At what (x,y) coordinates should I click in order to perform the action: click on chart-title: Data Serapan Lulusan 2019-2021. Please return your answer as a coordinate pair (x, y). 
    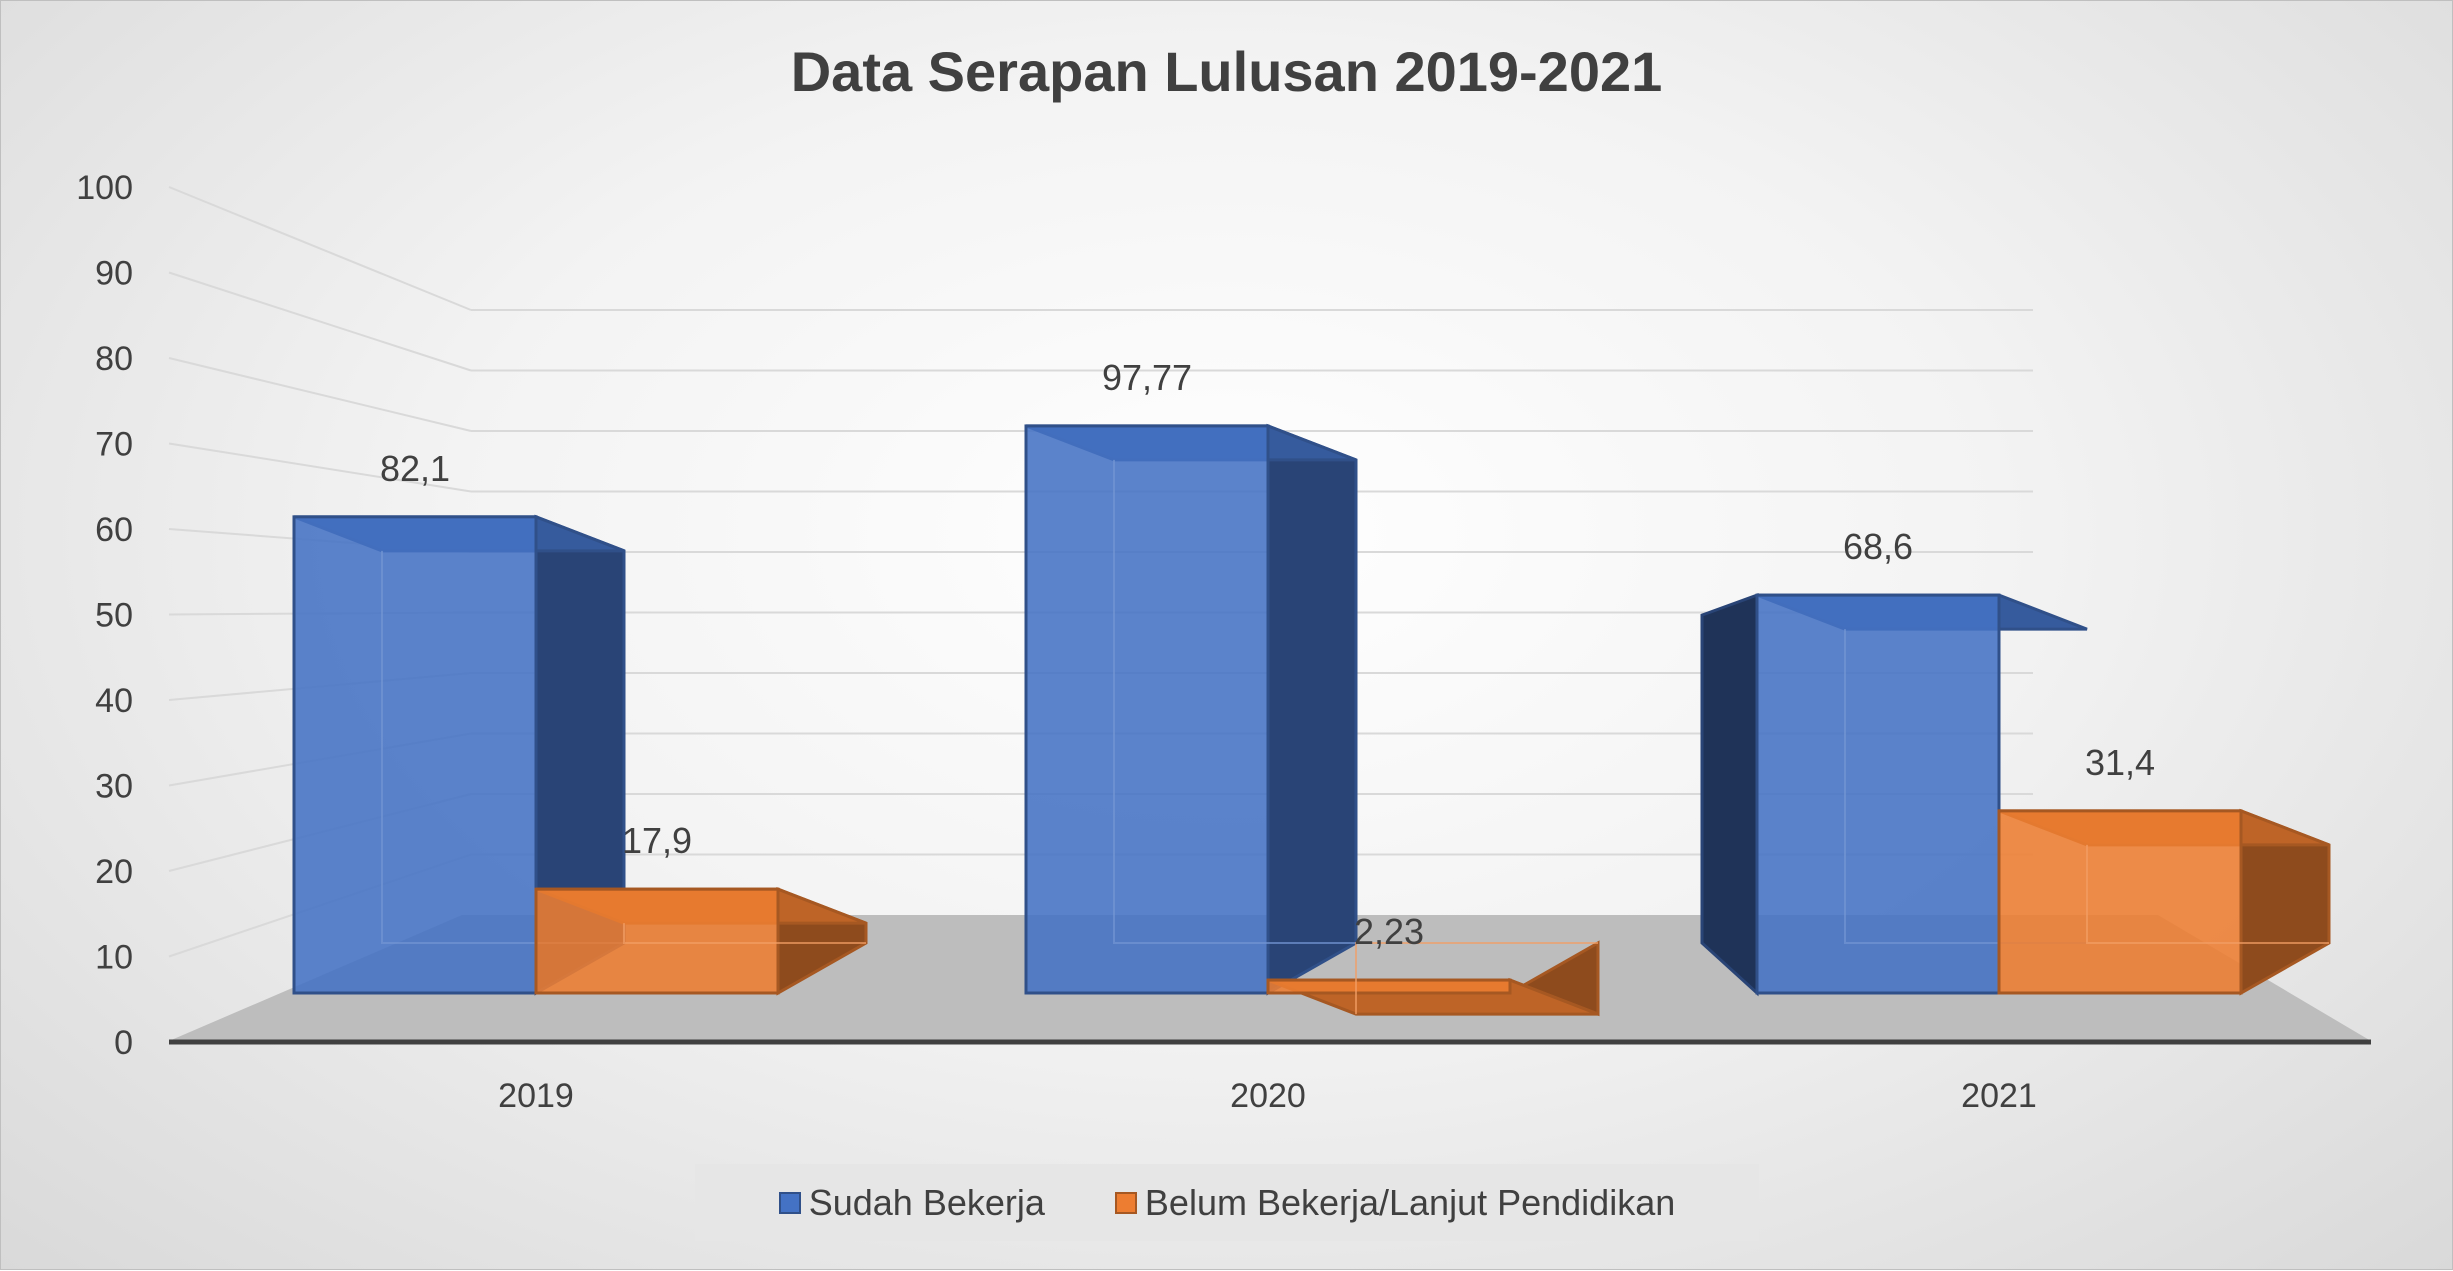
    Looking at the image, I should click on (1226, 71).